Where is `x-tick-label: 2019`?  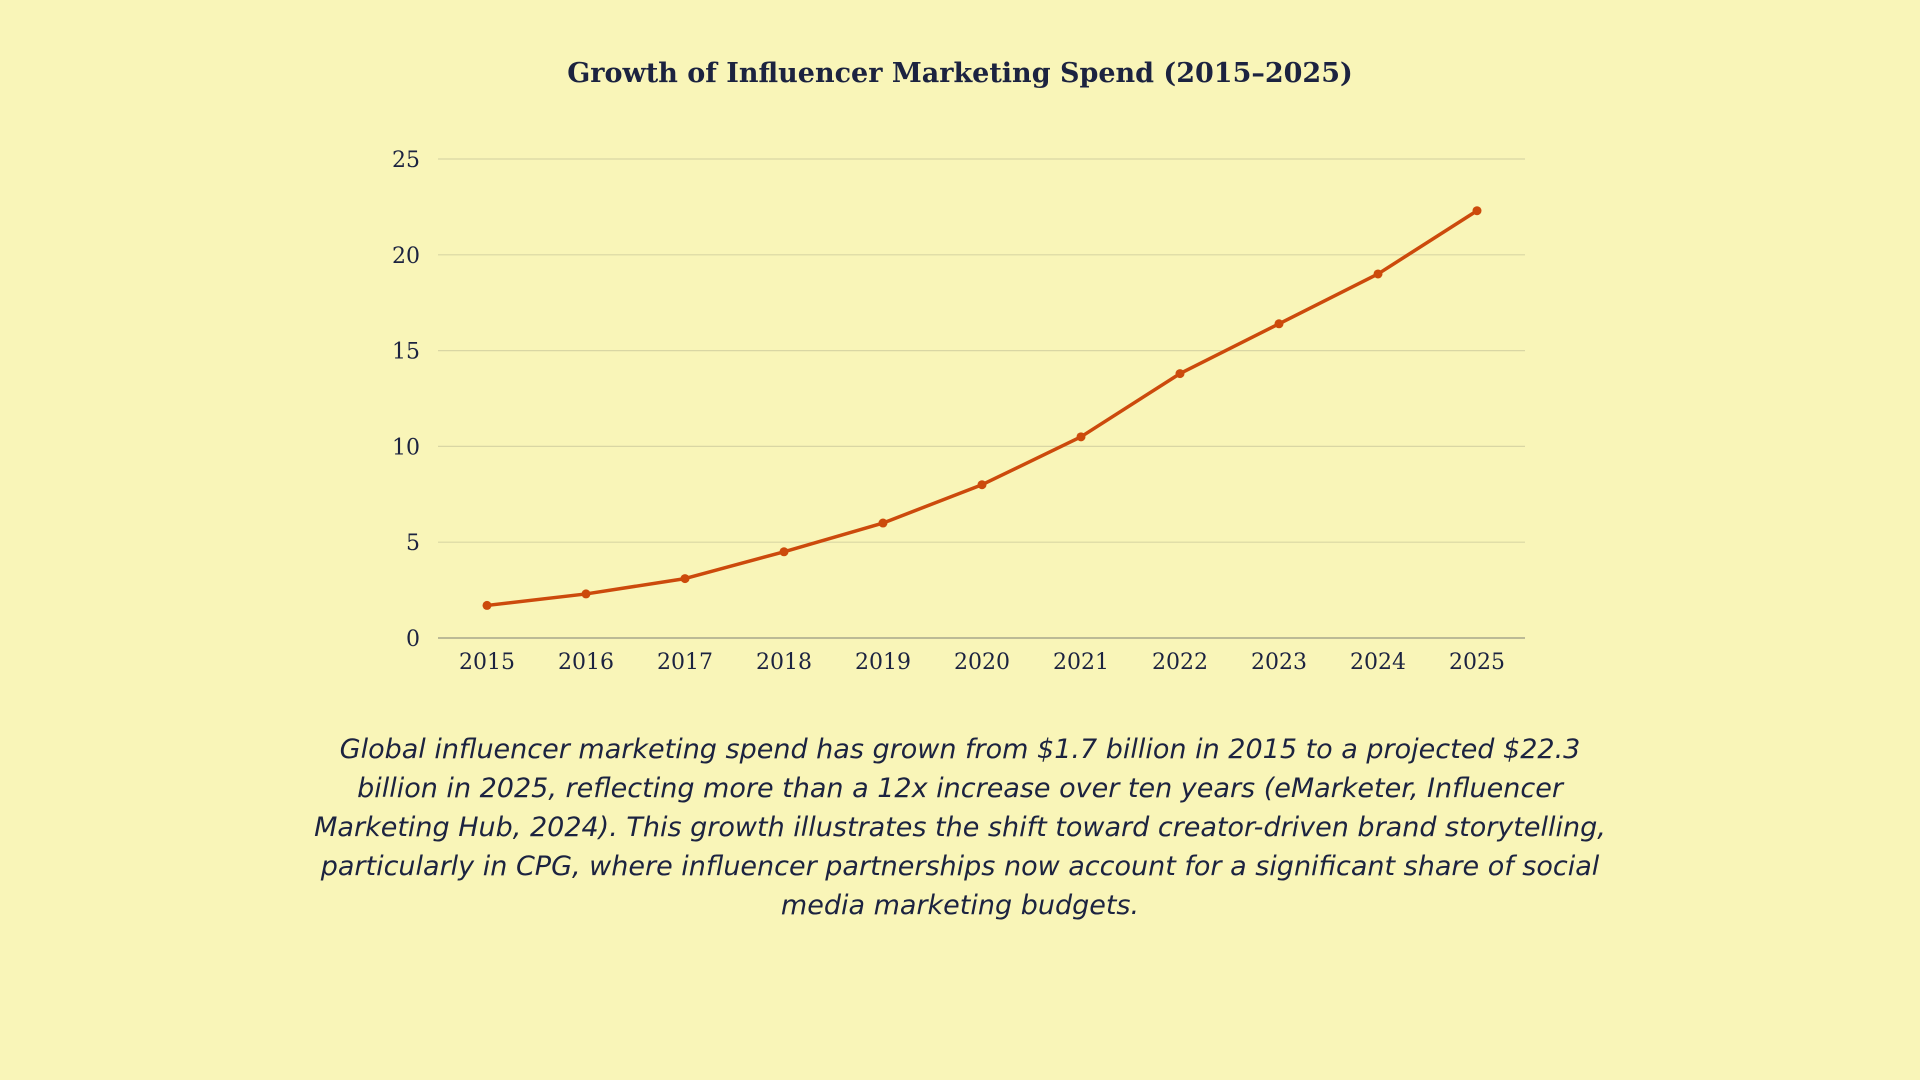
x-tick-label: 2019 is located at coordinates (883, 662).